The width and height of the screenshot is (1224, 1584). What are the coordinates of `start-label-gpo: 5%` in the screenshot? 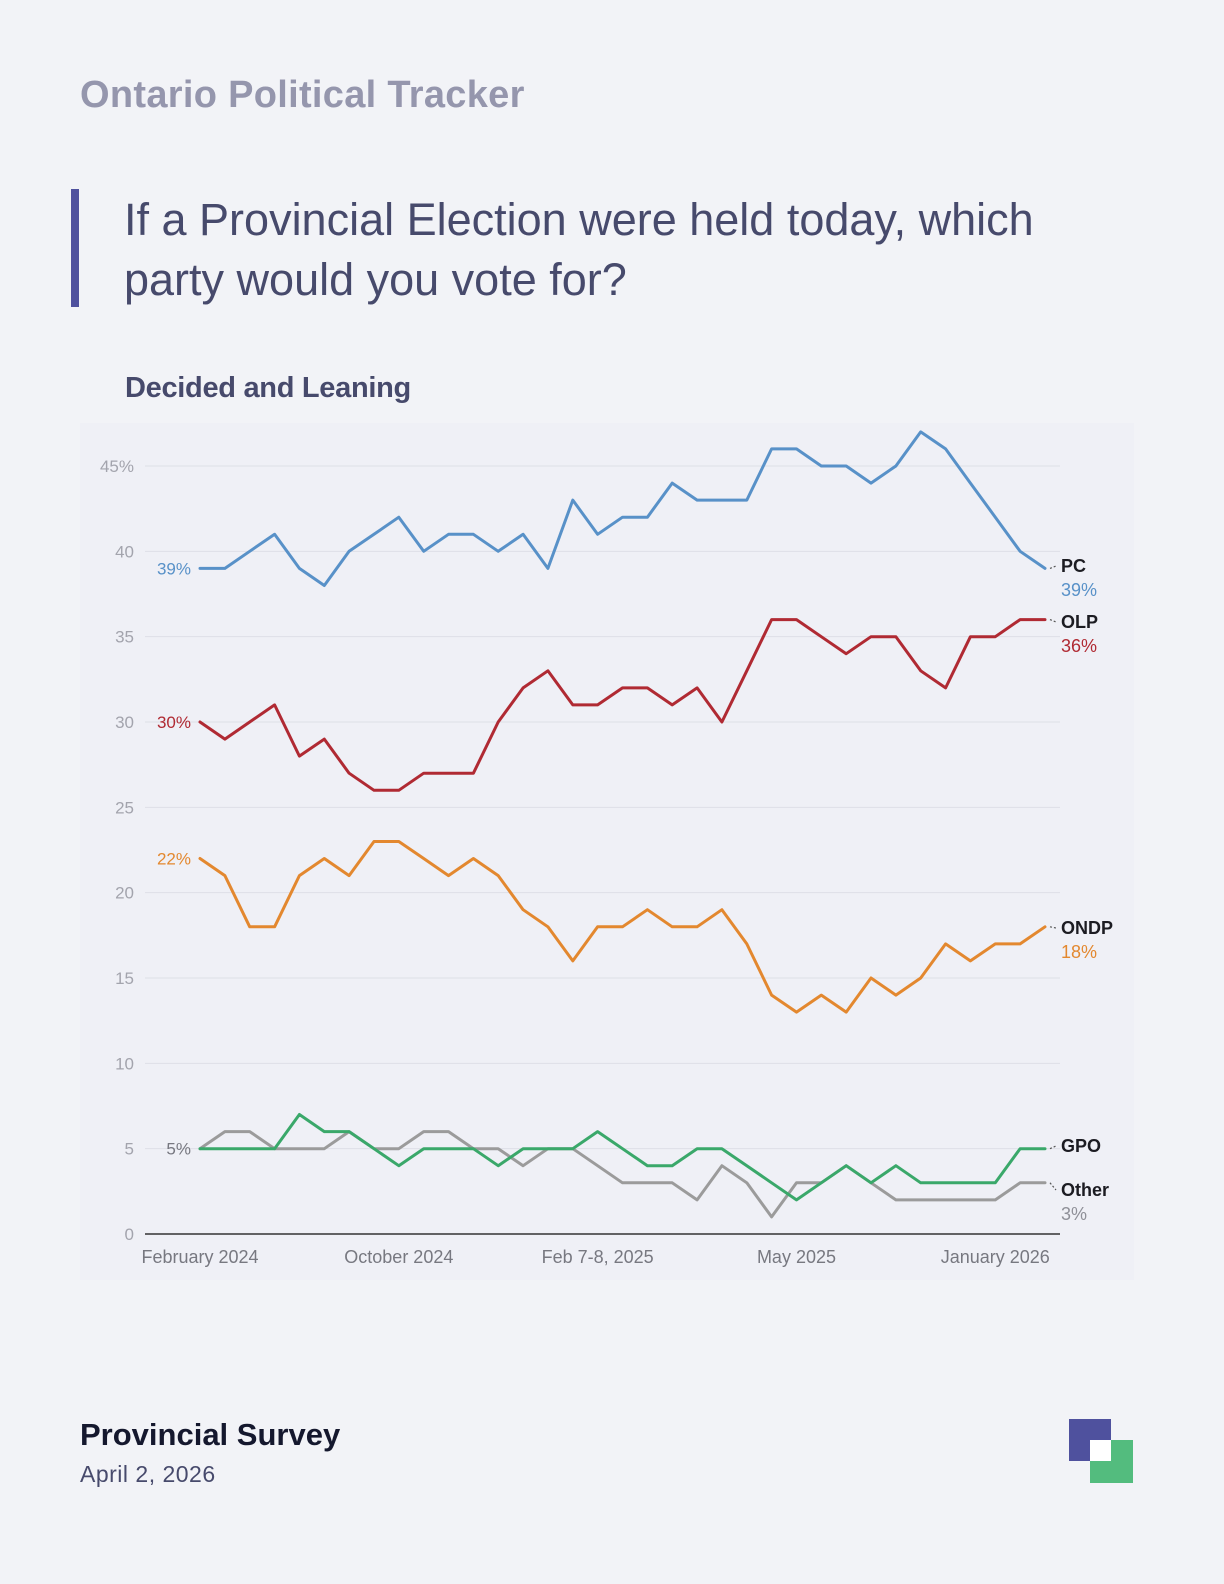 It's located at (178, 1149).